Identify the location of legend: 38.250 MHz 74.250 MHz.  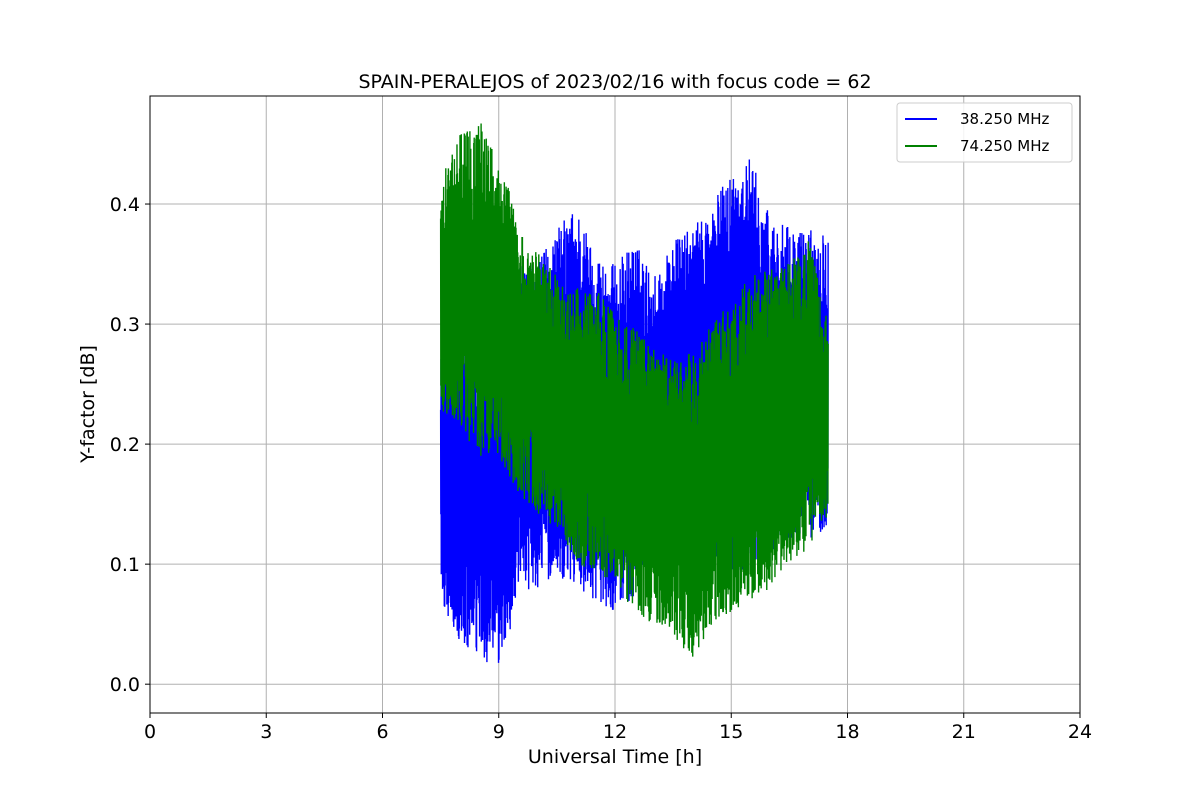
(984, 132).